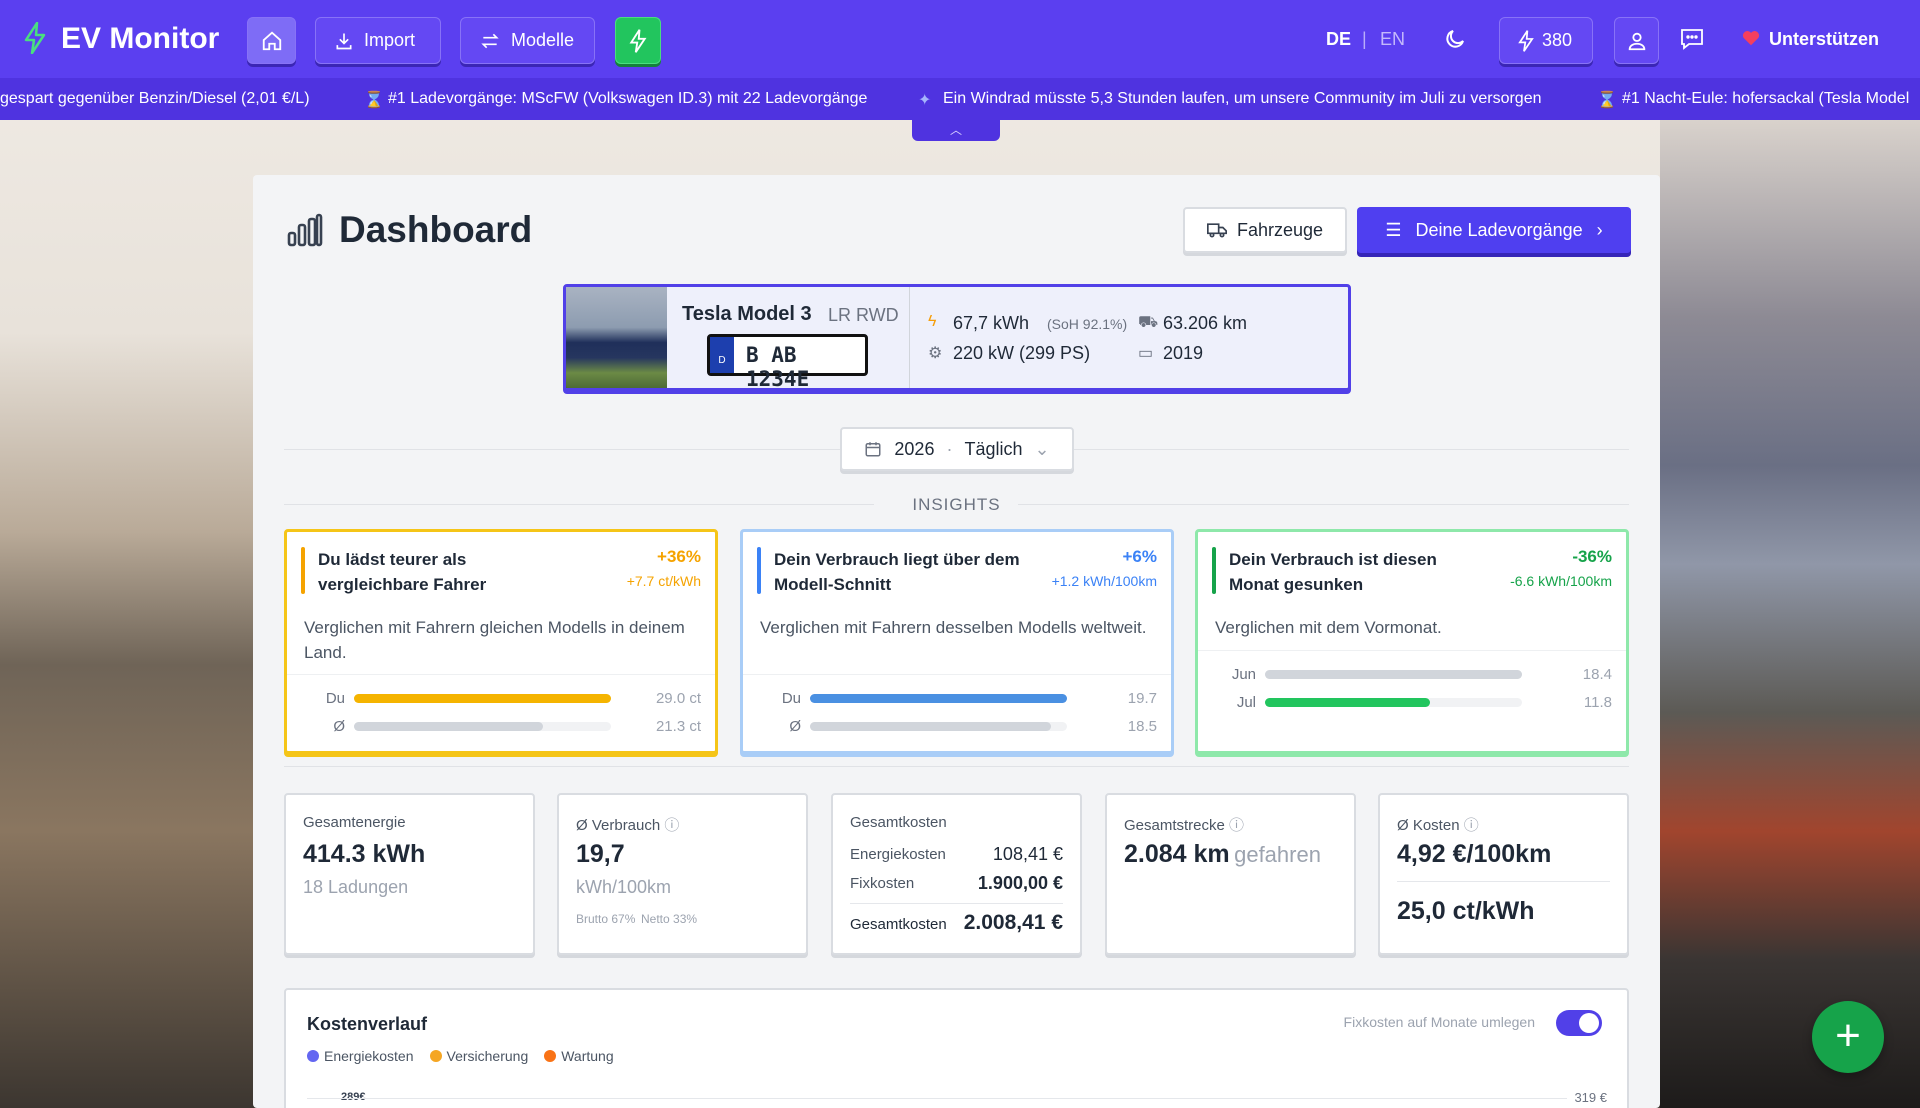  What do you see at coordinates (663, 581) in the screenshot?
I see `insight-detail: +7.7 ct/kWh` at bounding box center [663, 581].